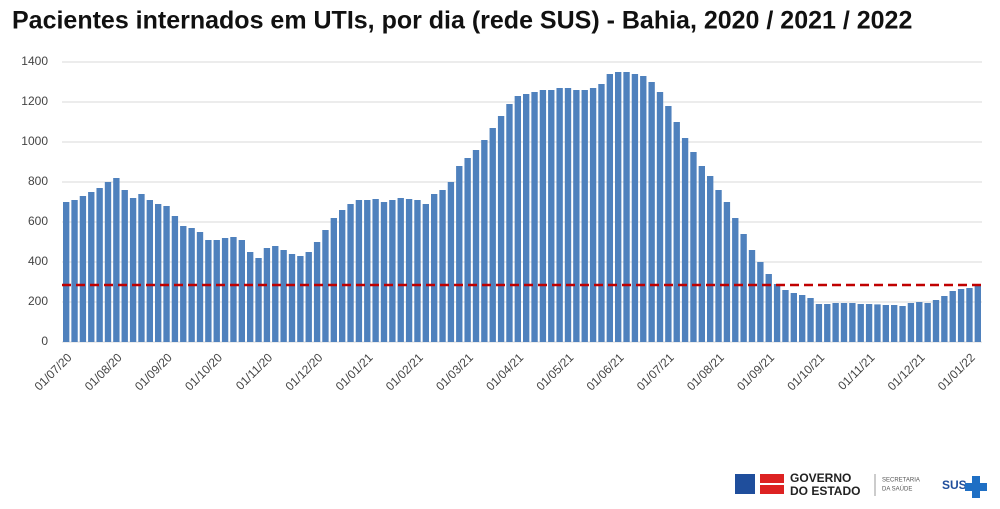 The height and width of the screenshot is (509, 1000). Describe the element at coordinates (53, 371) in the screenshot. I see `x-tick-label: 01/07/20` at that location.